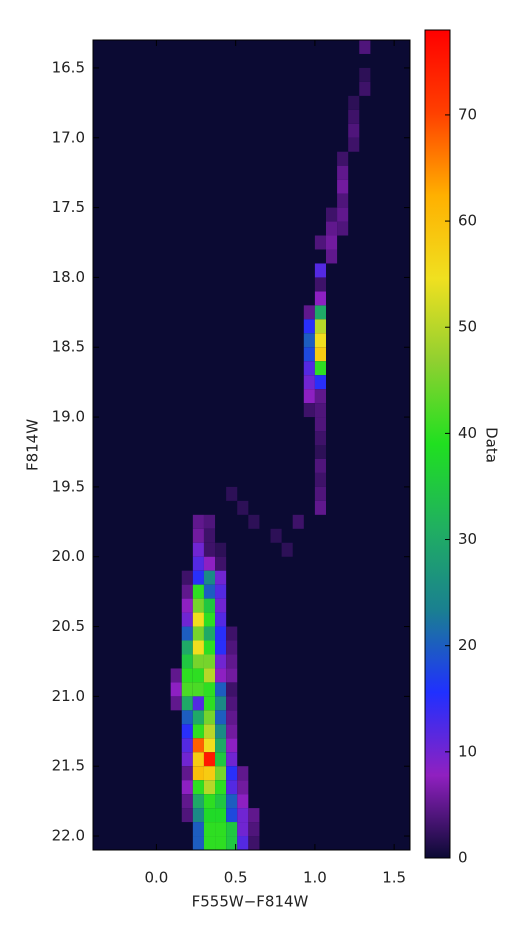 This screenshot has height=932, width=524. What do you see at coordinates (68, 486) in the screenshot?
I see `y-tick-label: 19.5` at bounding box center [68, 486].